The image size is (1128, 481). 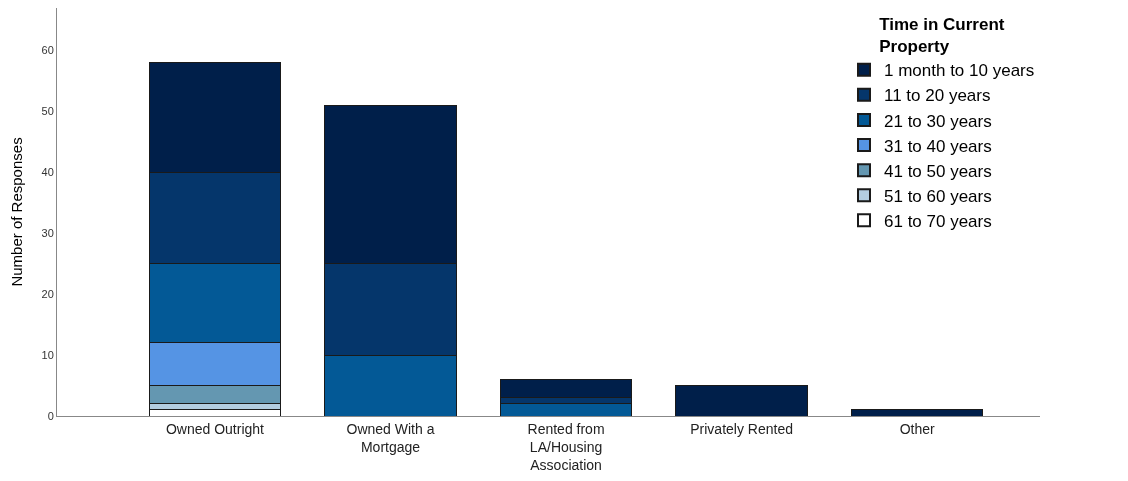 What do you see at coordinates (47, 111) in the screenshot?
I see `y-tick-label: 50` at bounding box center [47, 111].